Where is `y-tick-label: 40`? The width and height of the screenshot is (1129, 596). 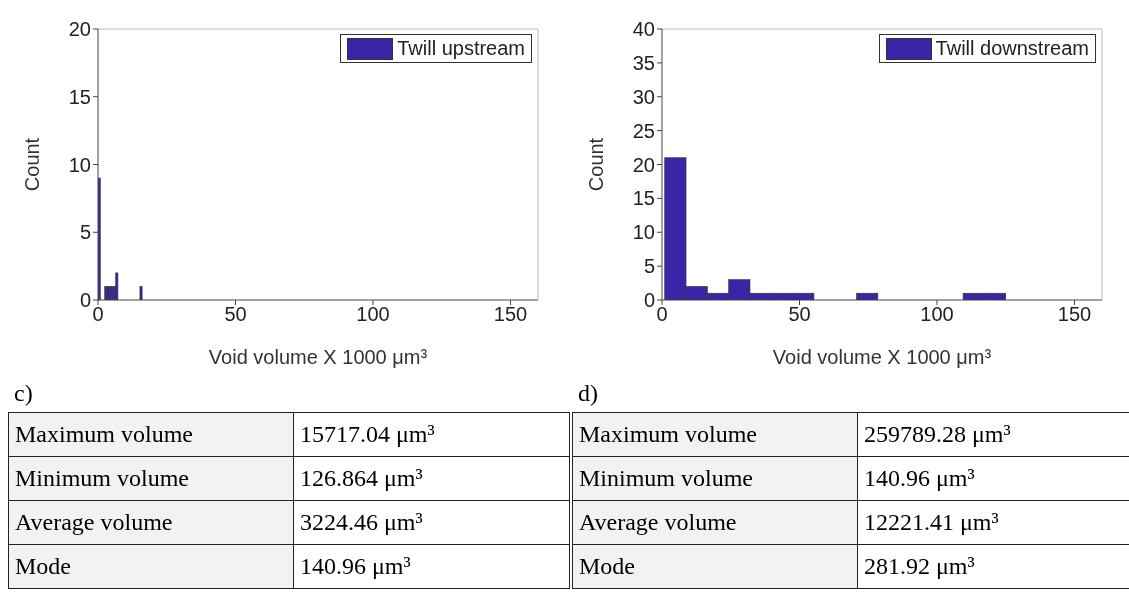
y-tick-label: 40 is located at coordinates (643, 29).